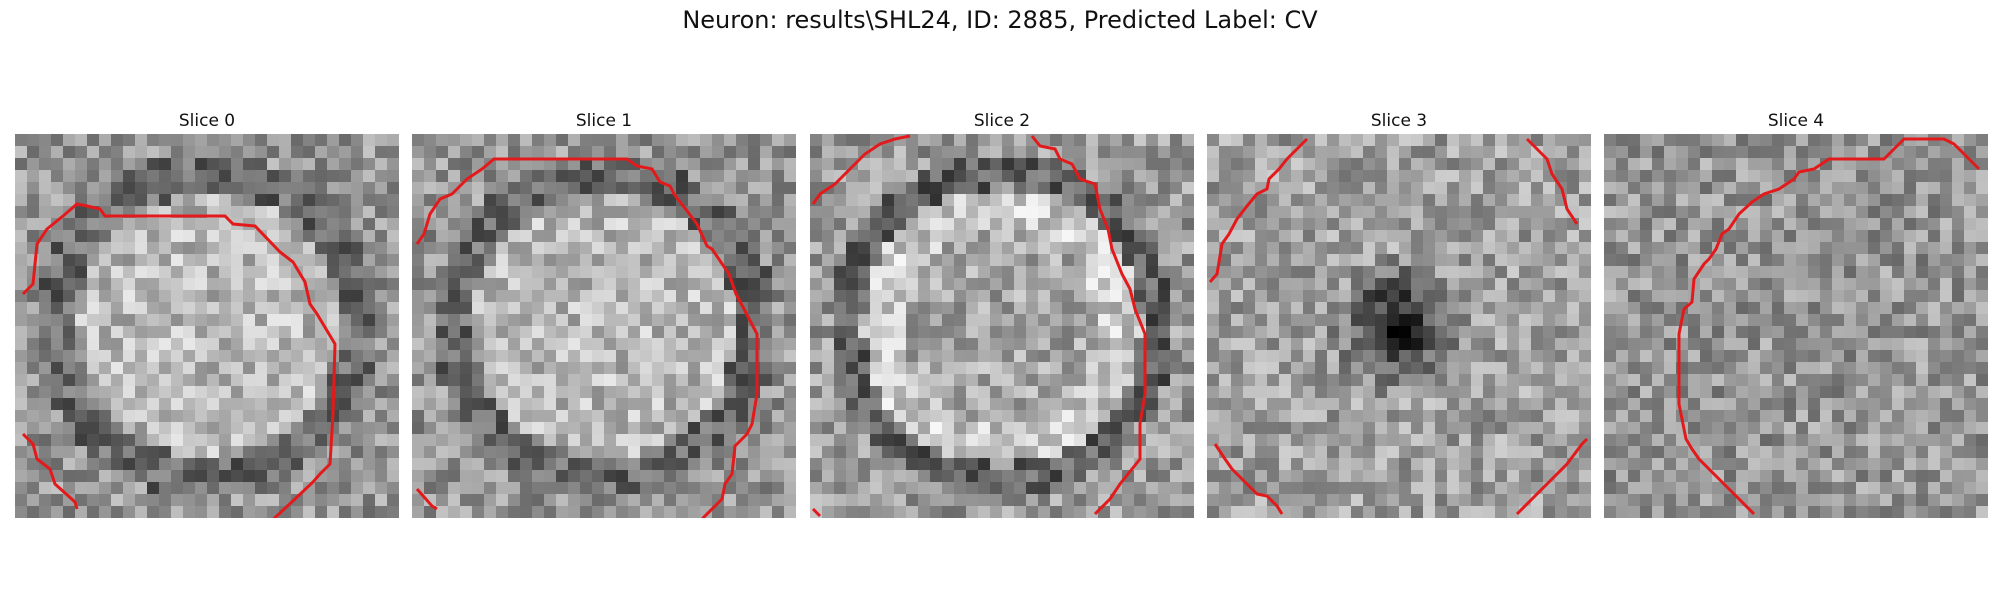  I want to click on panel-slice-3: Slice 3, so click(1399, 313).